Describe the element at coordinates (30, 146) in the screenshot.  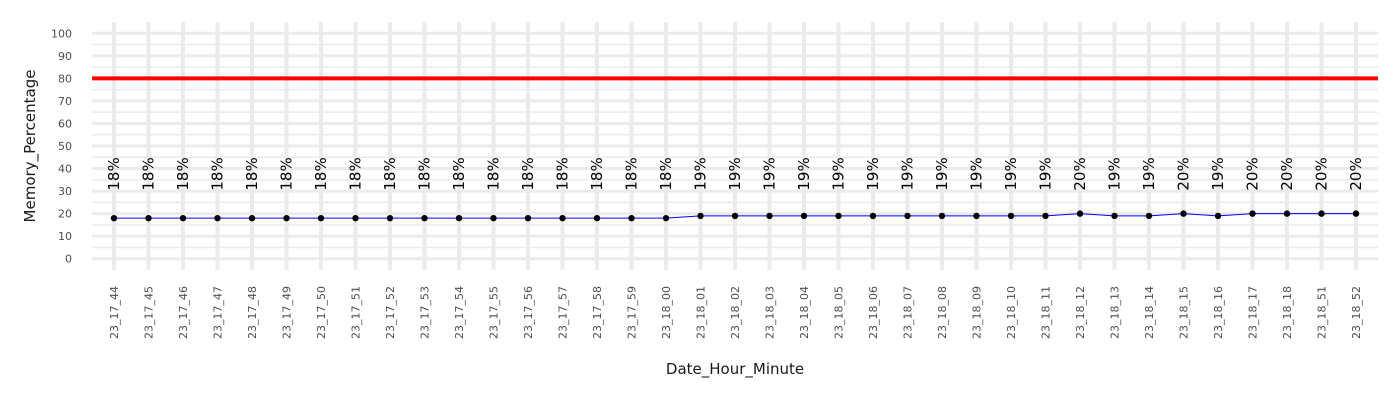
I see `y-axis-title: Memory_Percentage` at that location.